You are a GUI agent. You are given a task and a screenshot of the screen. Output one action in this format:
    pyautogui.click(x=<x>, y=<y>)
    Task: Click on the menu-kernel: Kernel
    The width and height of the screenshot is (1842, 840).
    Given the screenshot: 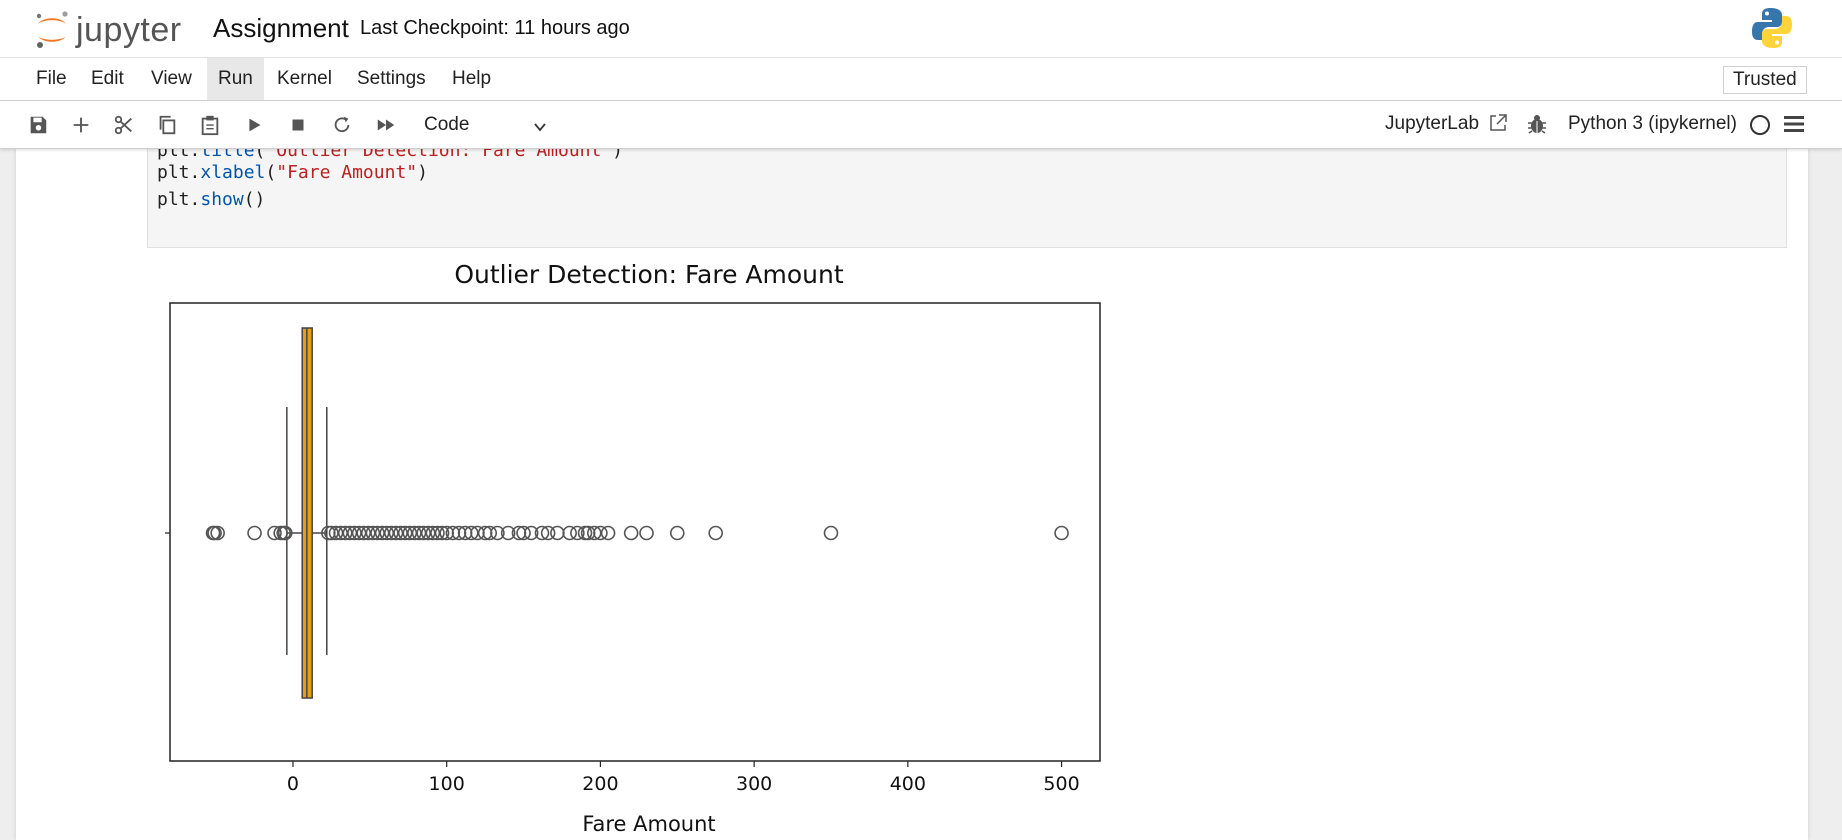 What is the action you would take?
    pyautogui.click(x=304, y=78)
    